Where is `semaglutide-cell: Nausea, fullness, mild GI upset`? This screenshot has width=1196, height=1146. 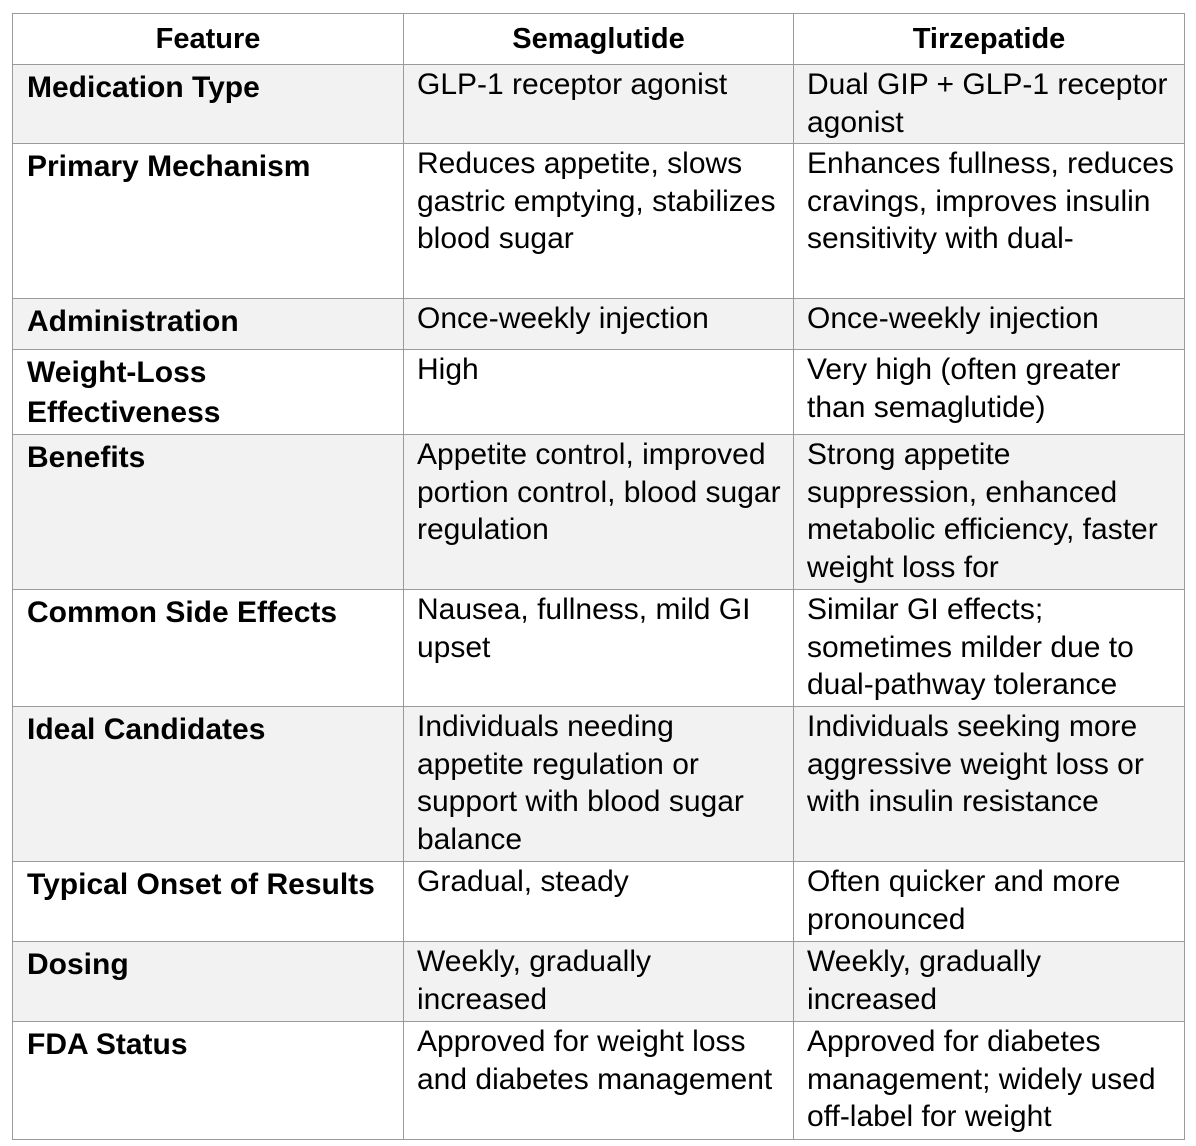
semaglutide-cell: Nausea, fullness, mild GI upset is located at coordinates (598, 648).